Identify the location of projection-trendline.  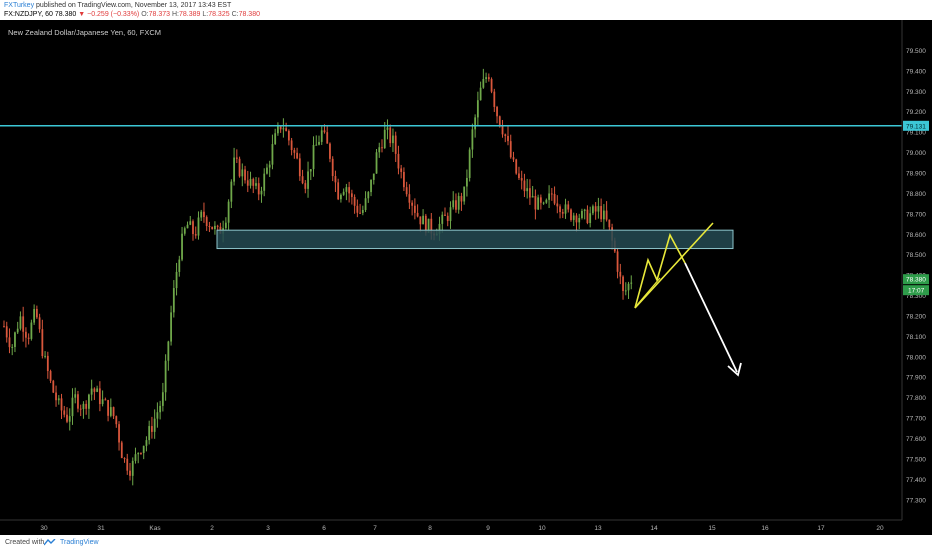
(674, 265).